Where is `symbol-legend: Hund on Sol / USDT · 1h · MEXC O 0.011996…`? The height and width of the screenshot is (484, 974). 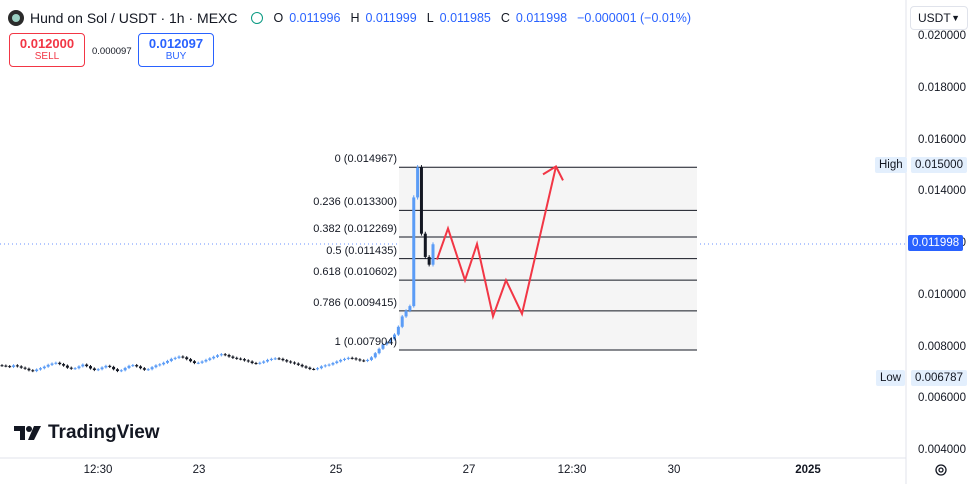
symbol-legend: Hund on Sol / USDT · 1h · MEXC O 0.011996… is located at coordinates (351, 18).